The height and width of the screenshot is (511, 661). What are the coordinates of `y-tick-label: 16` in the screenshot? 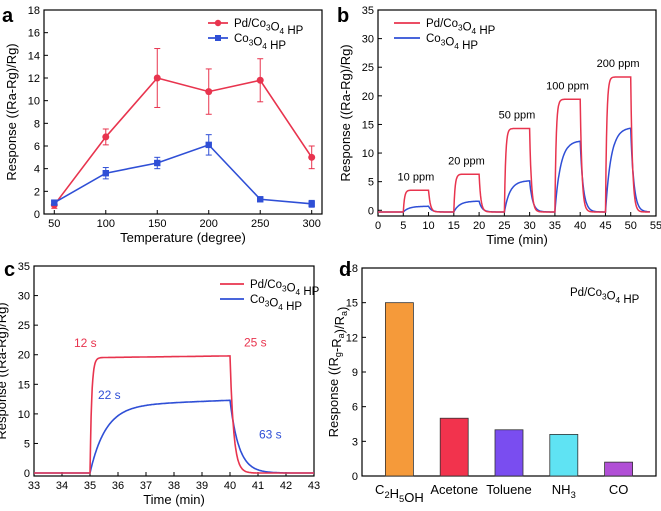 It's located at (34, 34).